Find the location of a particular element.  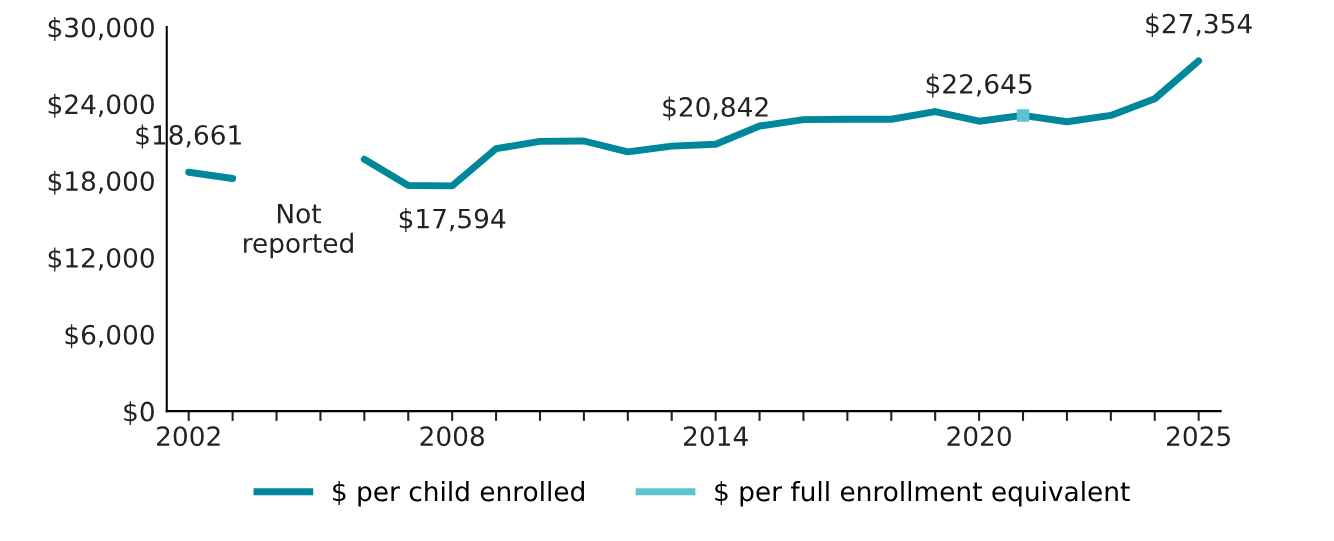

y-tick-label: $18,000 is located at coordinates (101, 182).